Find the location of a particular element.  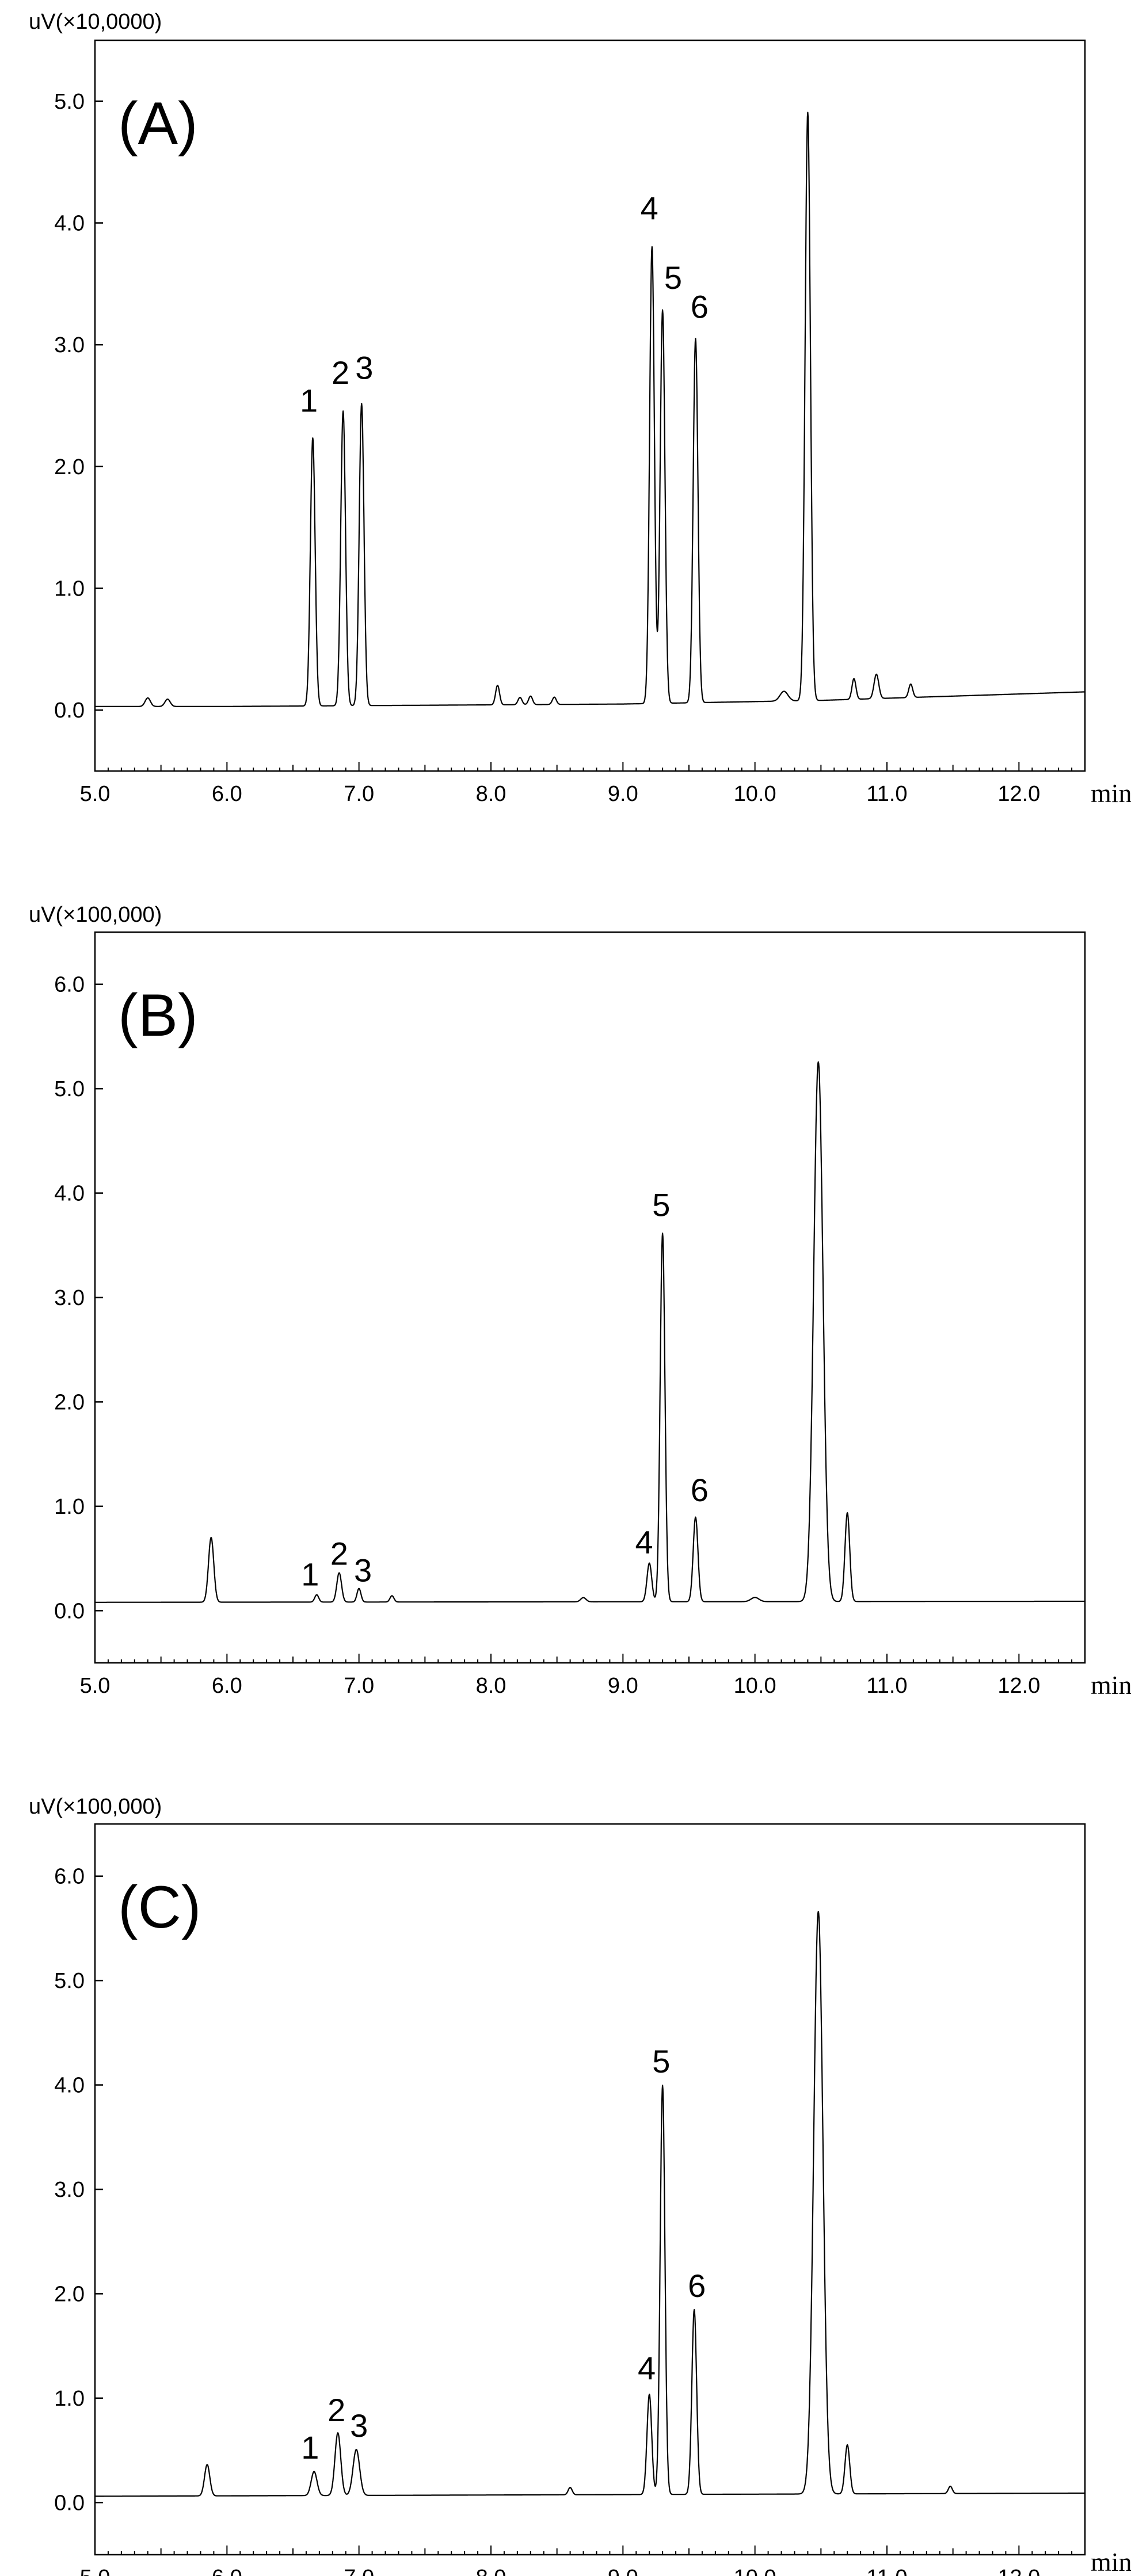

panel-c-x-tick-label: 6.0 is located at coordinates (227, 2571).